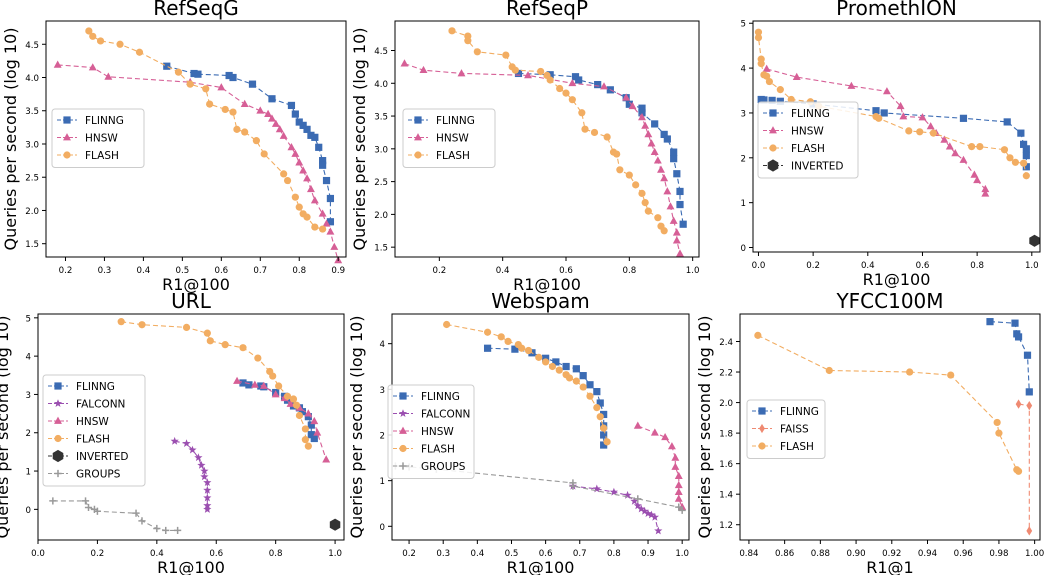  I want to click on chart-title: PromethION, so click(896, 10).